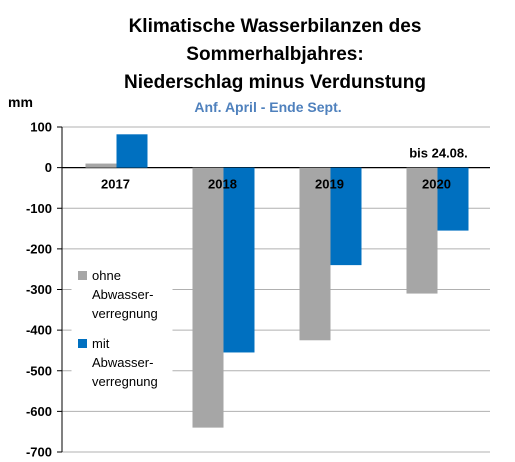 The image size is (515, 462). I want to click on y-tick-label: -500, so click(39, 370).